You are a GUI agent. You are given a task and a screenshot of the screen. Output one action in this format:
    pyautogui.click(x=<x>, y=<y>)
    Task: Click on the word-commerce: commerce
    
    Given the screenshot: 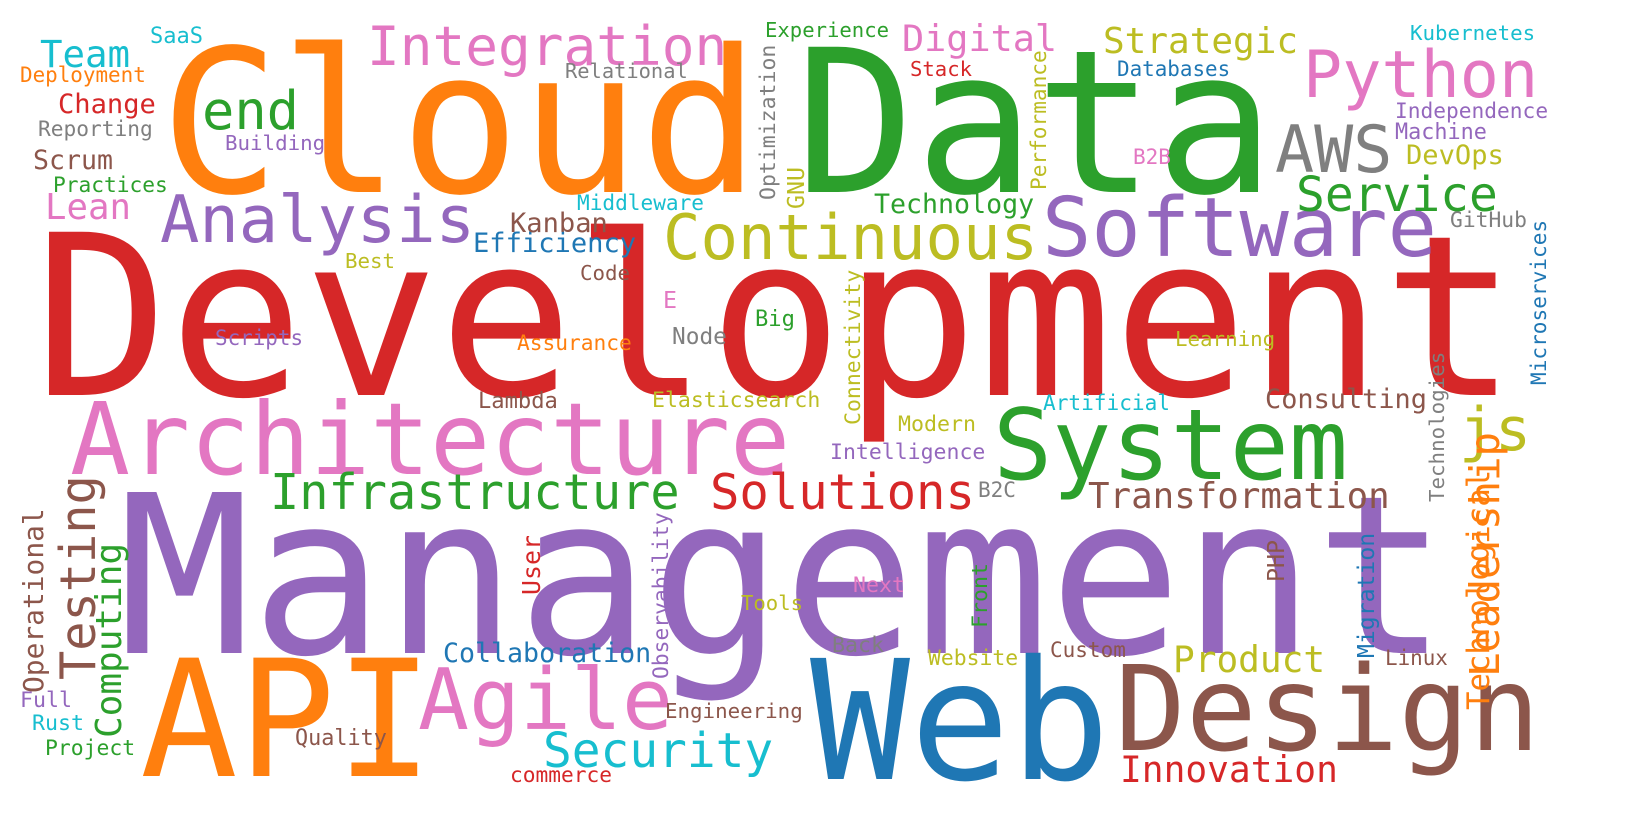 What is the action you would take?
    pyautogui.click(x=561, y=775)
    